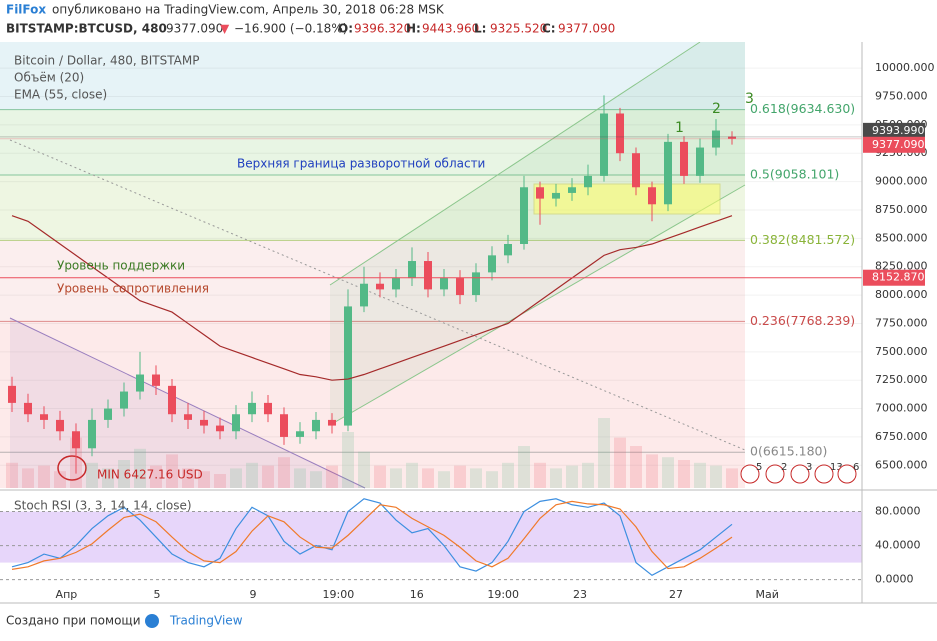  What do you see at coordinates (103, 506) in the screenshot?
I see `stoch-title: Stoch RSI (3, 3, 14, 14, close)` at bounding box center [103, 506].